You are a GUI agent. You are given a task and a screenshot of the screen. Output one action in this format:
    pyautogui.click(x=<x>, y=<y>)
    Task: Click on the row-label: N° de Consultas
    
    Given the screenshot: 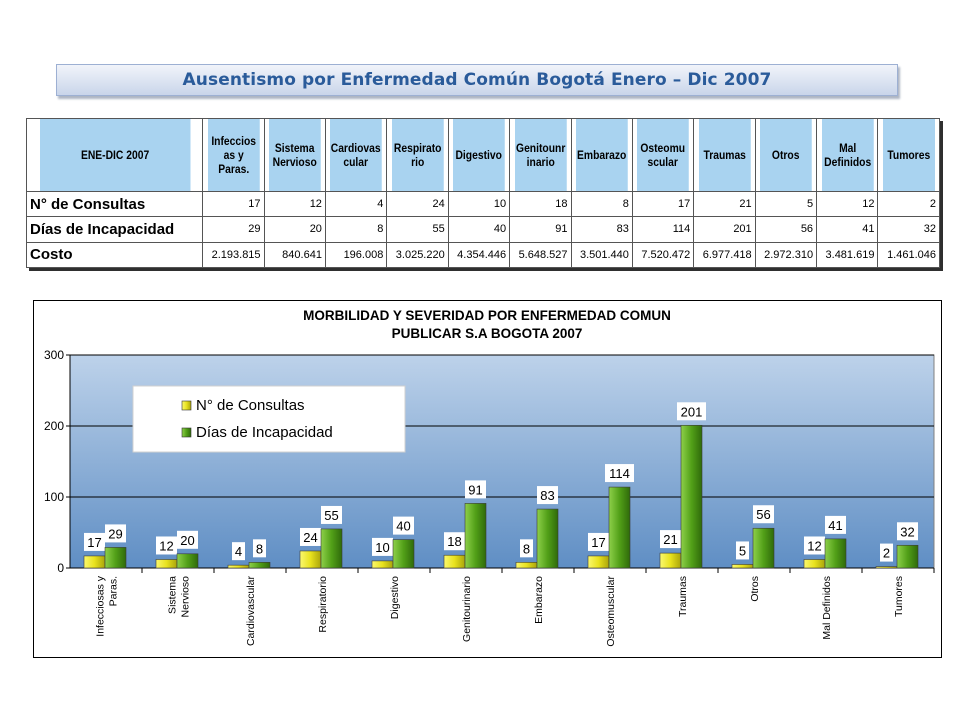 What is the action you would take?
    pyautogui.click(x=114, y=204)
    